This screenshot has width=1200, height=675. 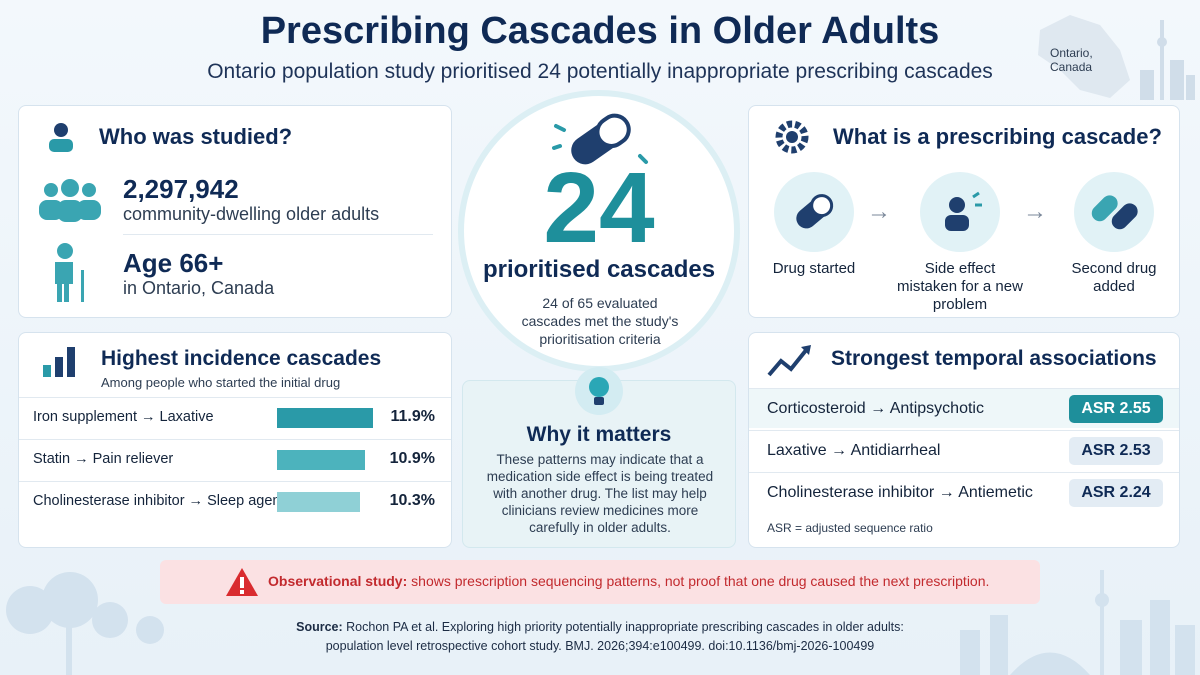 What do you see at coordinates (1114, 234) in the screenshot?
I see `step: Second drug added` at bounding box center [1114, 234].